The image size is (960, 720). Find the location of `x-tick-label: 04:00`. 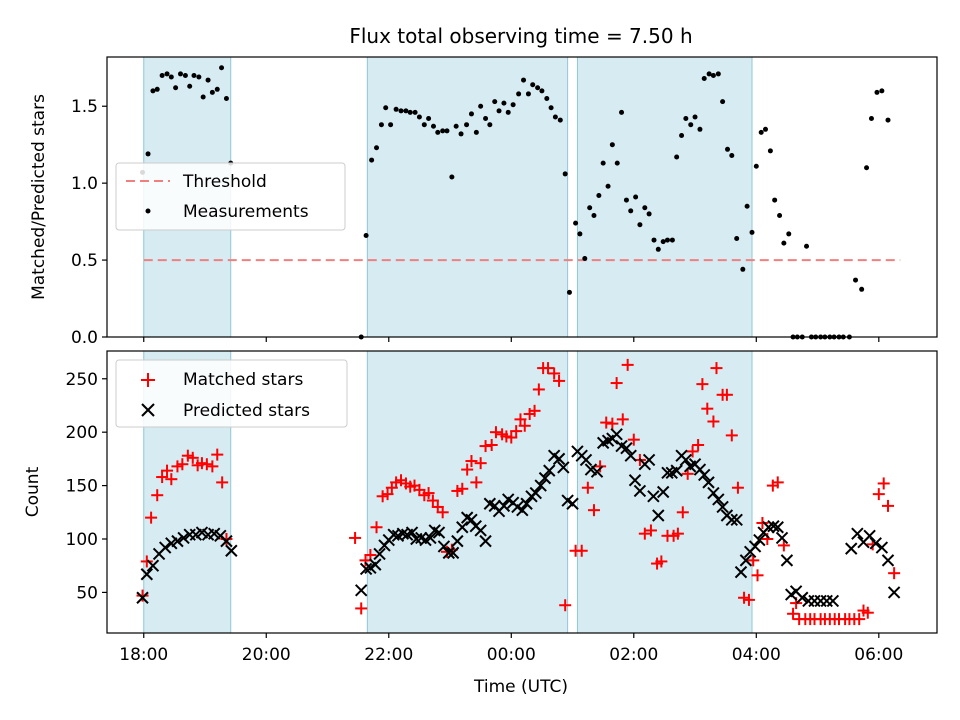

x-tick-label: 04:00 is located at coordinates (756, 655).